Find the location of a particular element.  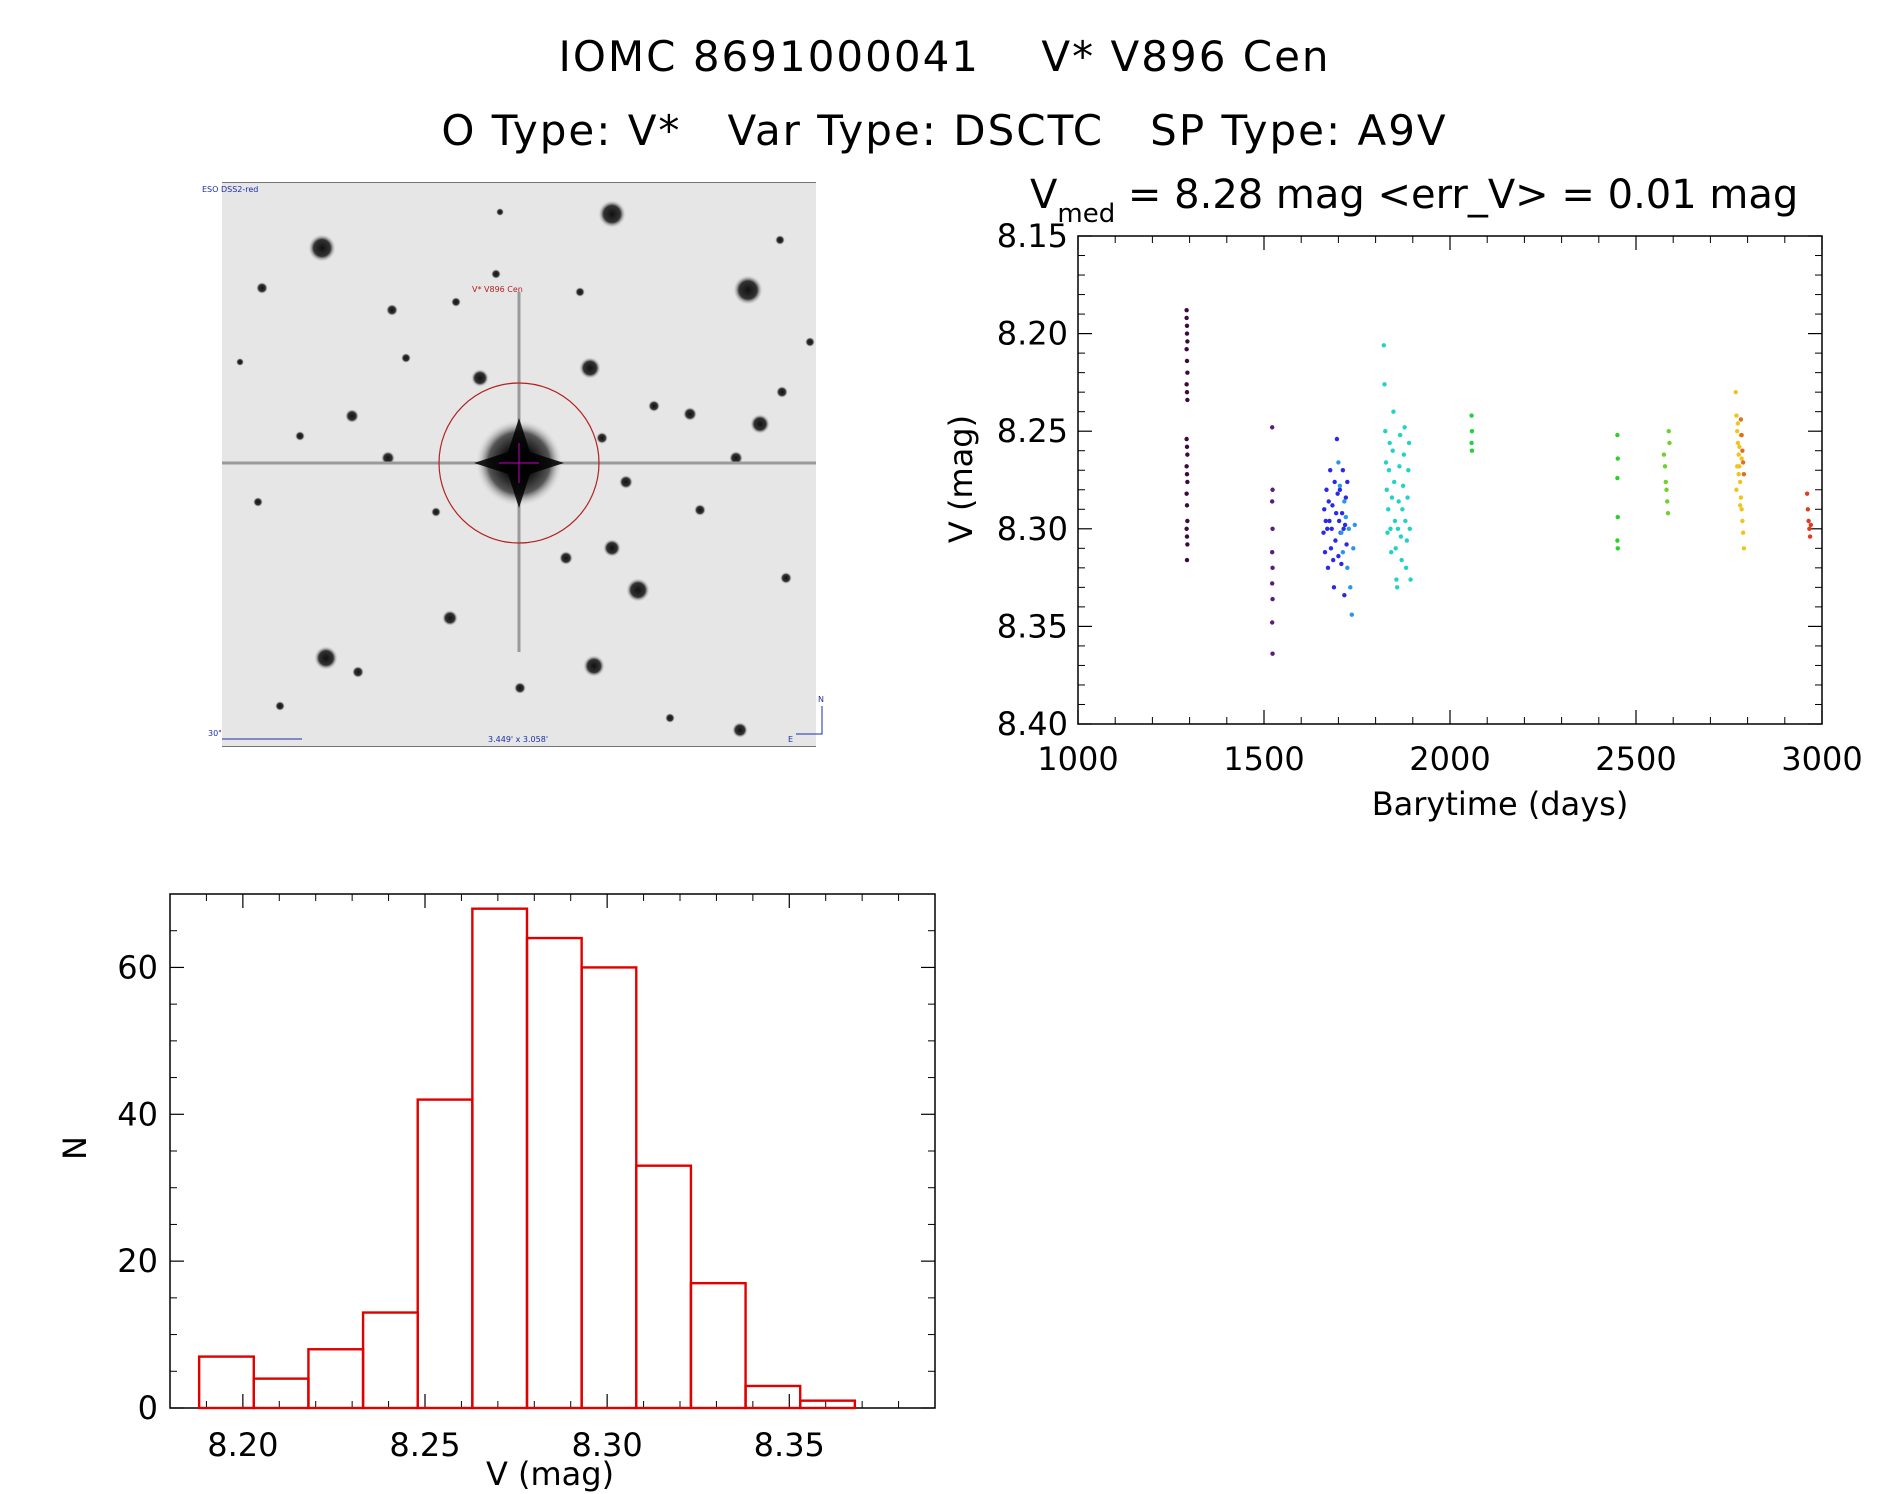

histogram-xlabel: V (mag) is located at coordinates (550, 1474).